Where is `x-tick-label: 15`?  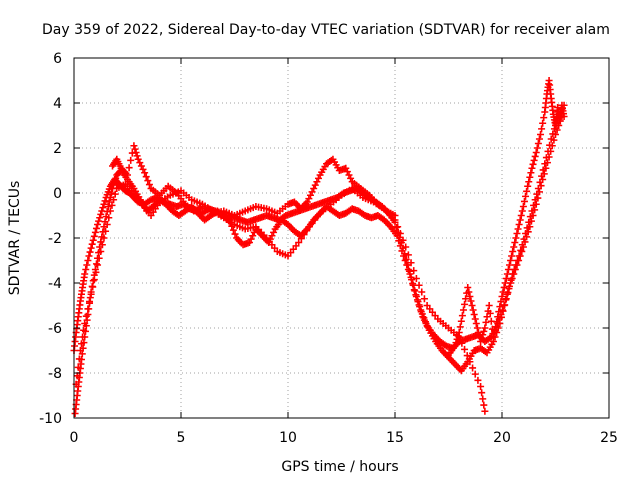
x-tick-label: 15 is located at coordinates (395, 438).